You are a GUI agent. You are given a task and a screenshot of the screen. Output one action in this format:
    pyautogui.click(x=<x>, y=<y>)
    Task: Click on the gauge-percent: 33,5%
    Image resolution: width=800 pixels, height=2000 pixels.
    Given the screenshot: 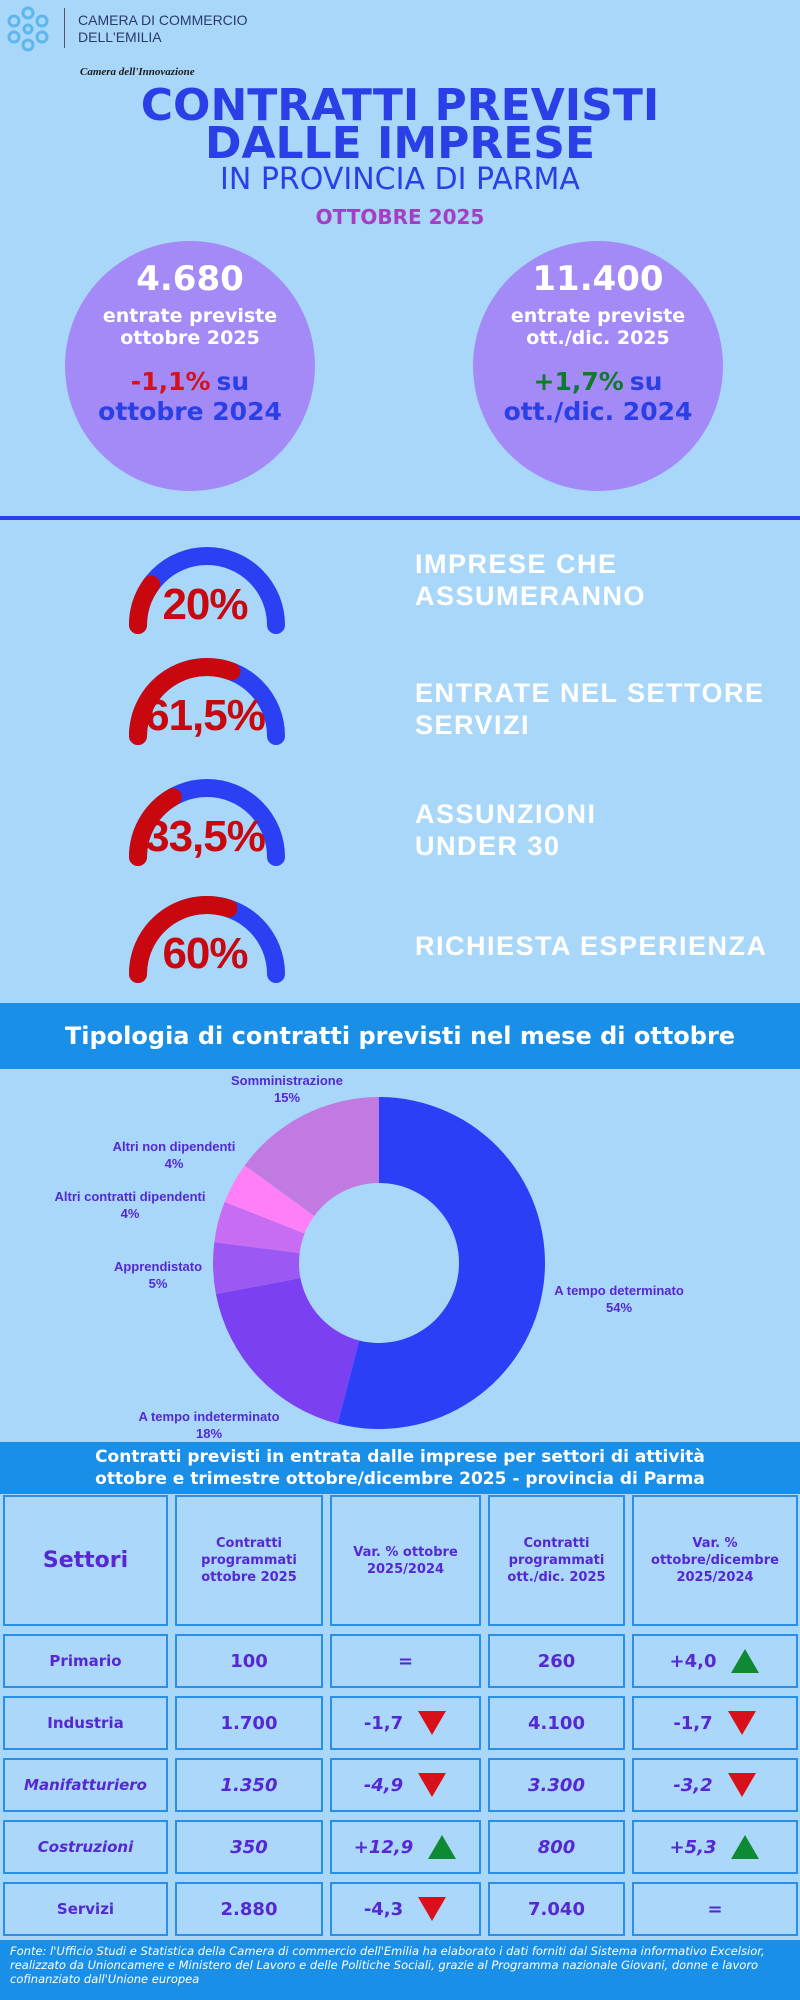 What is the action you would take?
    pyautogui.click(x=205, y=836)
    